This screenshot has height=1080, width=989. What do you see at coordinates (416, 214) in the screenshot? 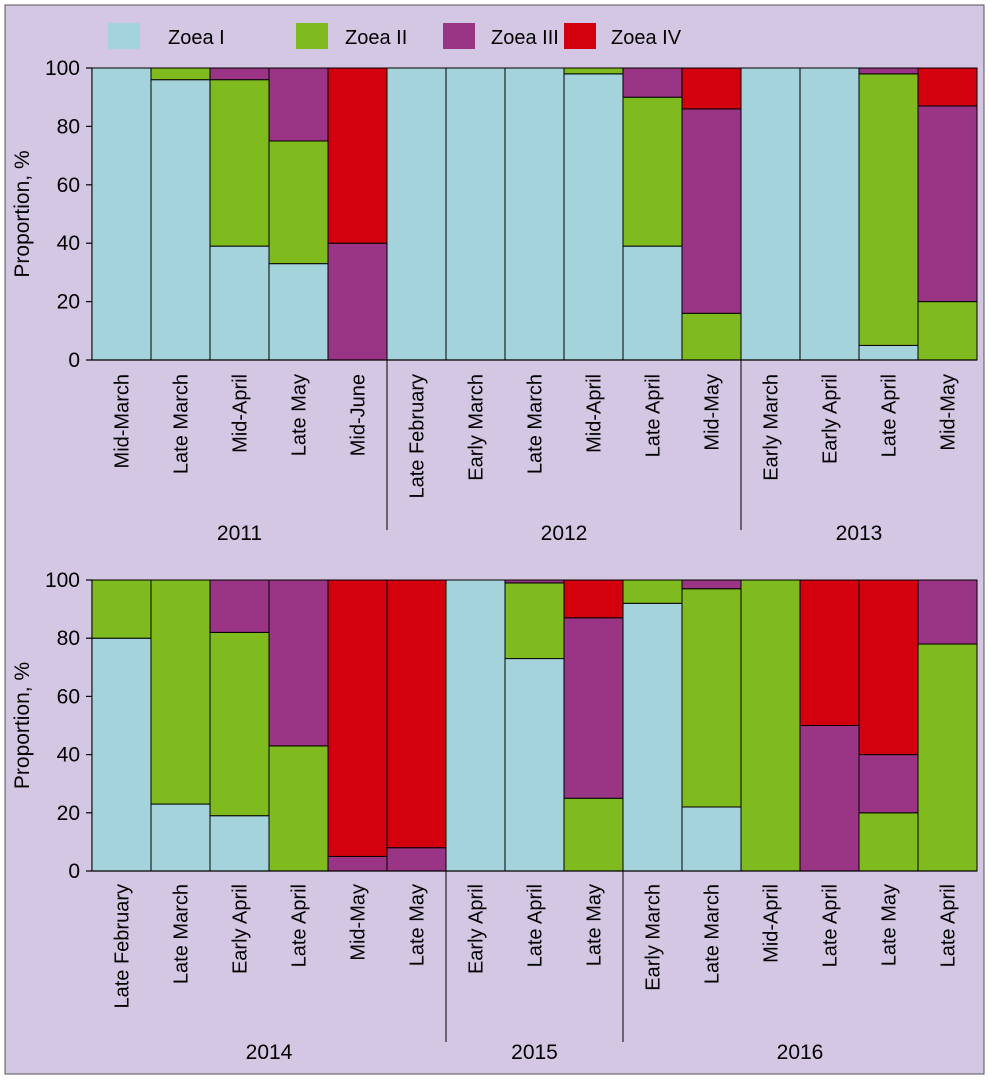
I see `bar-2012-late-february` at bounding box center [416, 214].